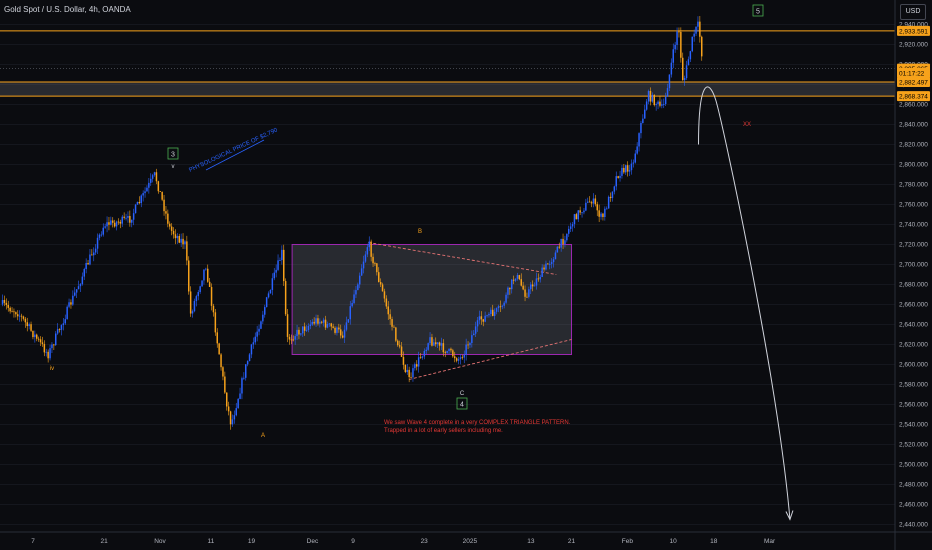  I want to click on time-tick-label: 13, so click(531, 541).